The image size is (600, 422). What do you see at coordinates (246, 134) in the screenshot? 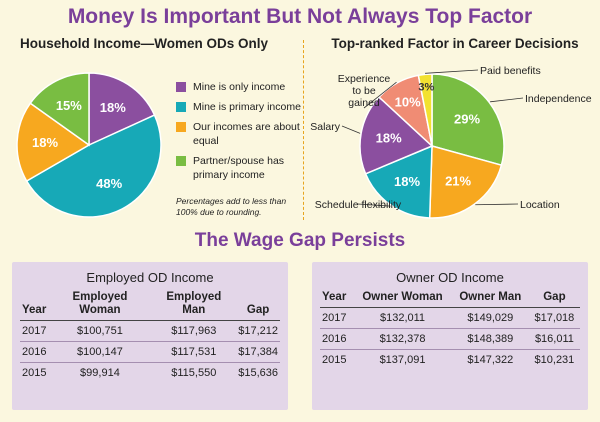
I see `legend-label: Our incomes are about equal` at bounding box center [246, 134].